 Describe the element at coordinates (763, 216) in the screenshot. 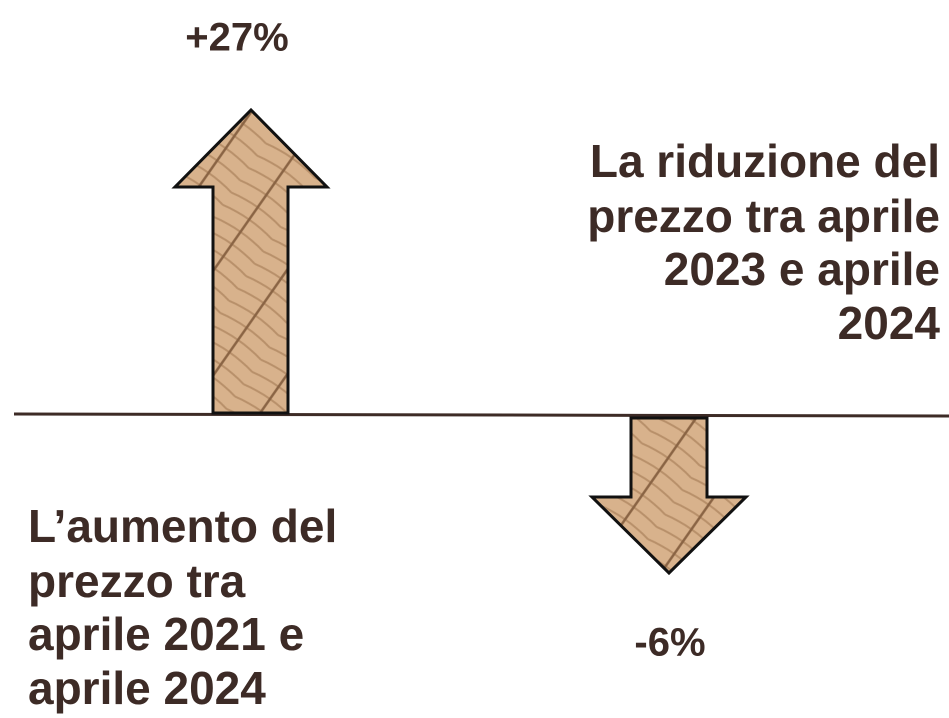

I see `description-line: prezzo tra aprile` at that location.